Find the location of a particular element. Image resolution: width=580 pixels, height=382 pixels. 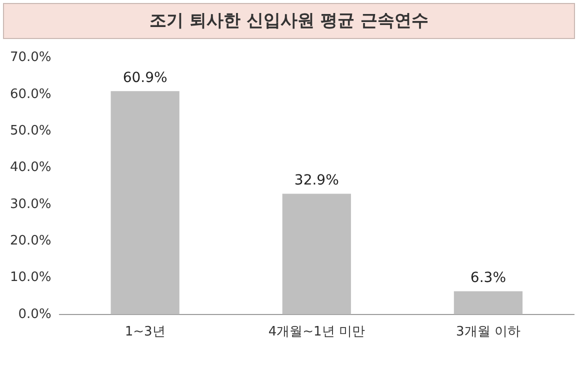

y-tick-label: 0.0% is located at coordinates (35, 314).